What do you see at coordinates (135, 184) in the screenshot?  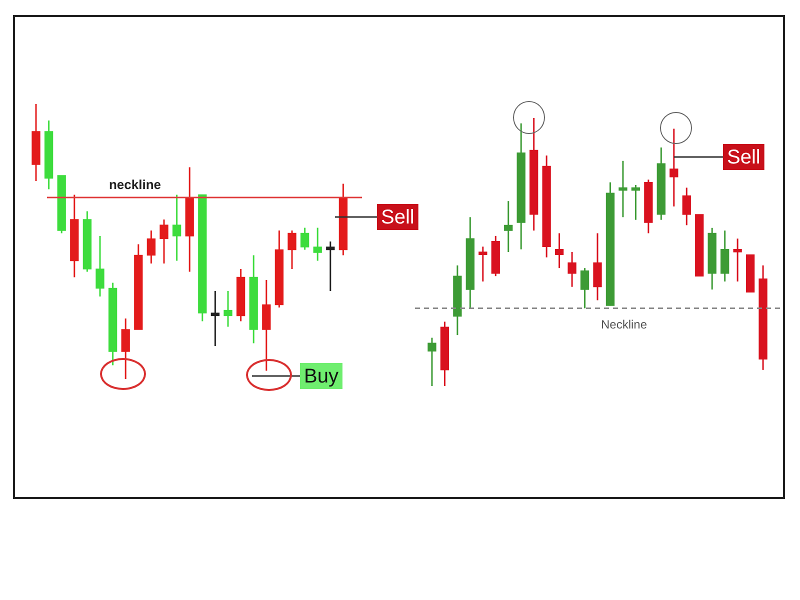 I see `ref-line-label: neckline` at bounding box center [135, 184].